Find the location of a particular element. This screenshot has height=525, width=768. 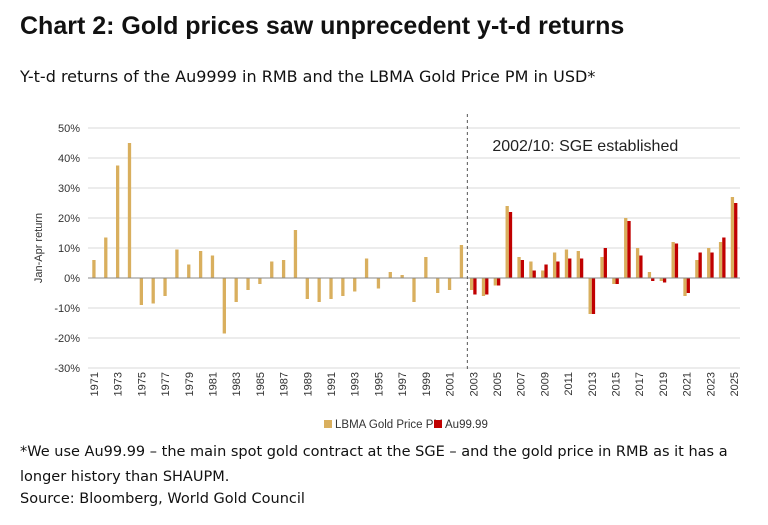

x-tick-label: 2023 is located at coordinates (711, 384).